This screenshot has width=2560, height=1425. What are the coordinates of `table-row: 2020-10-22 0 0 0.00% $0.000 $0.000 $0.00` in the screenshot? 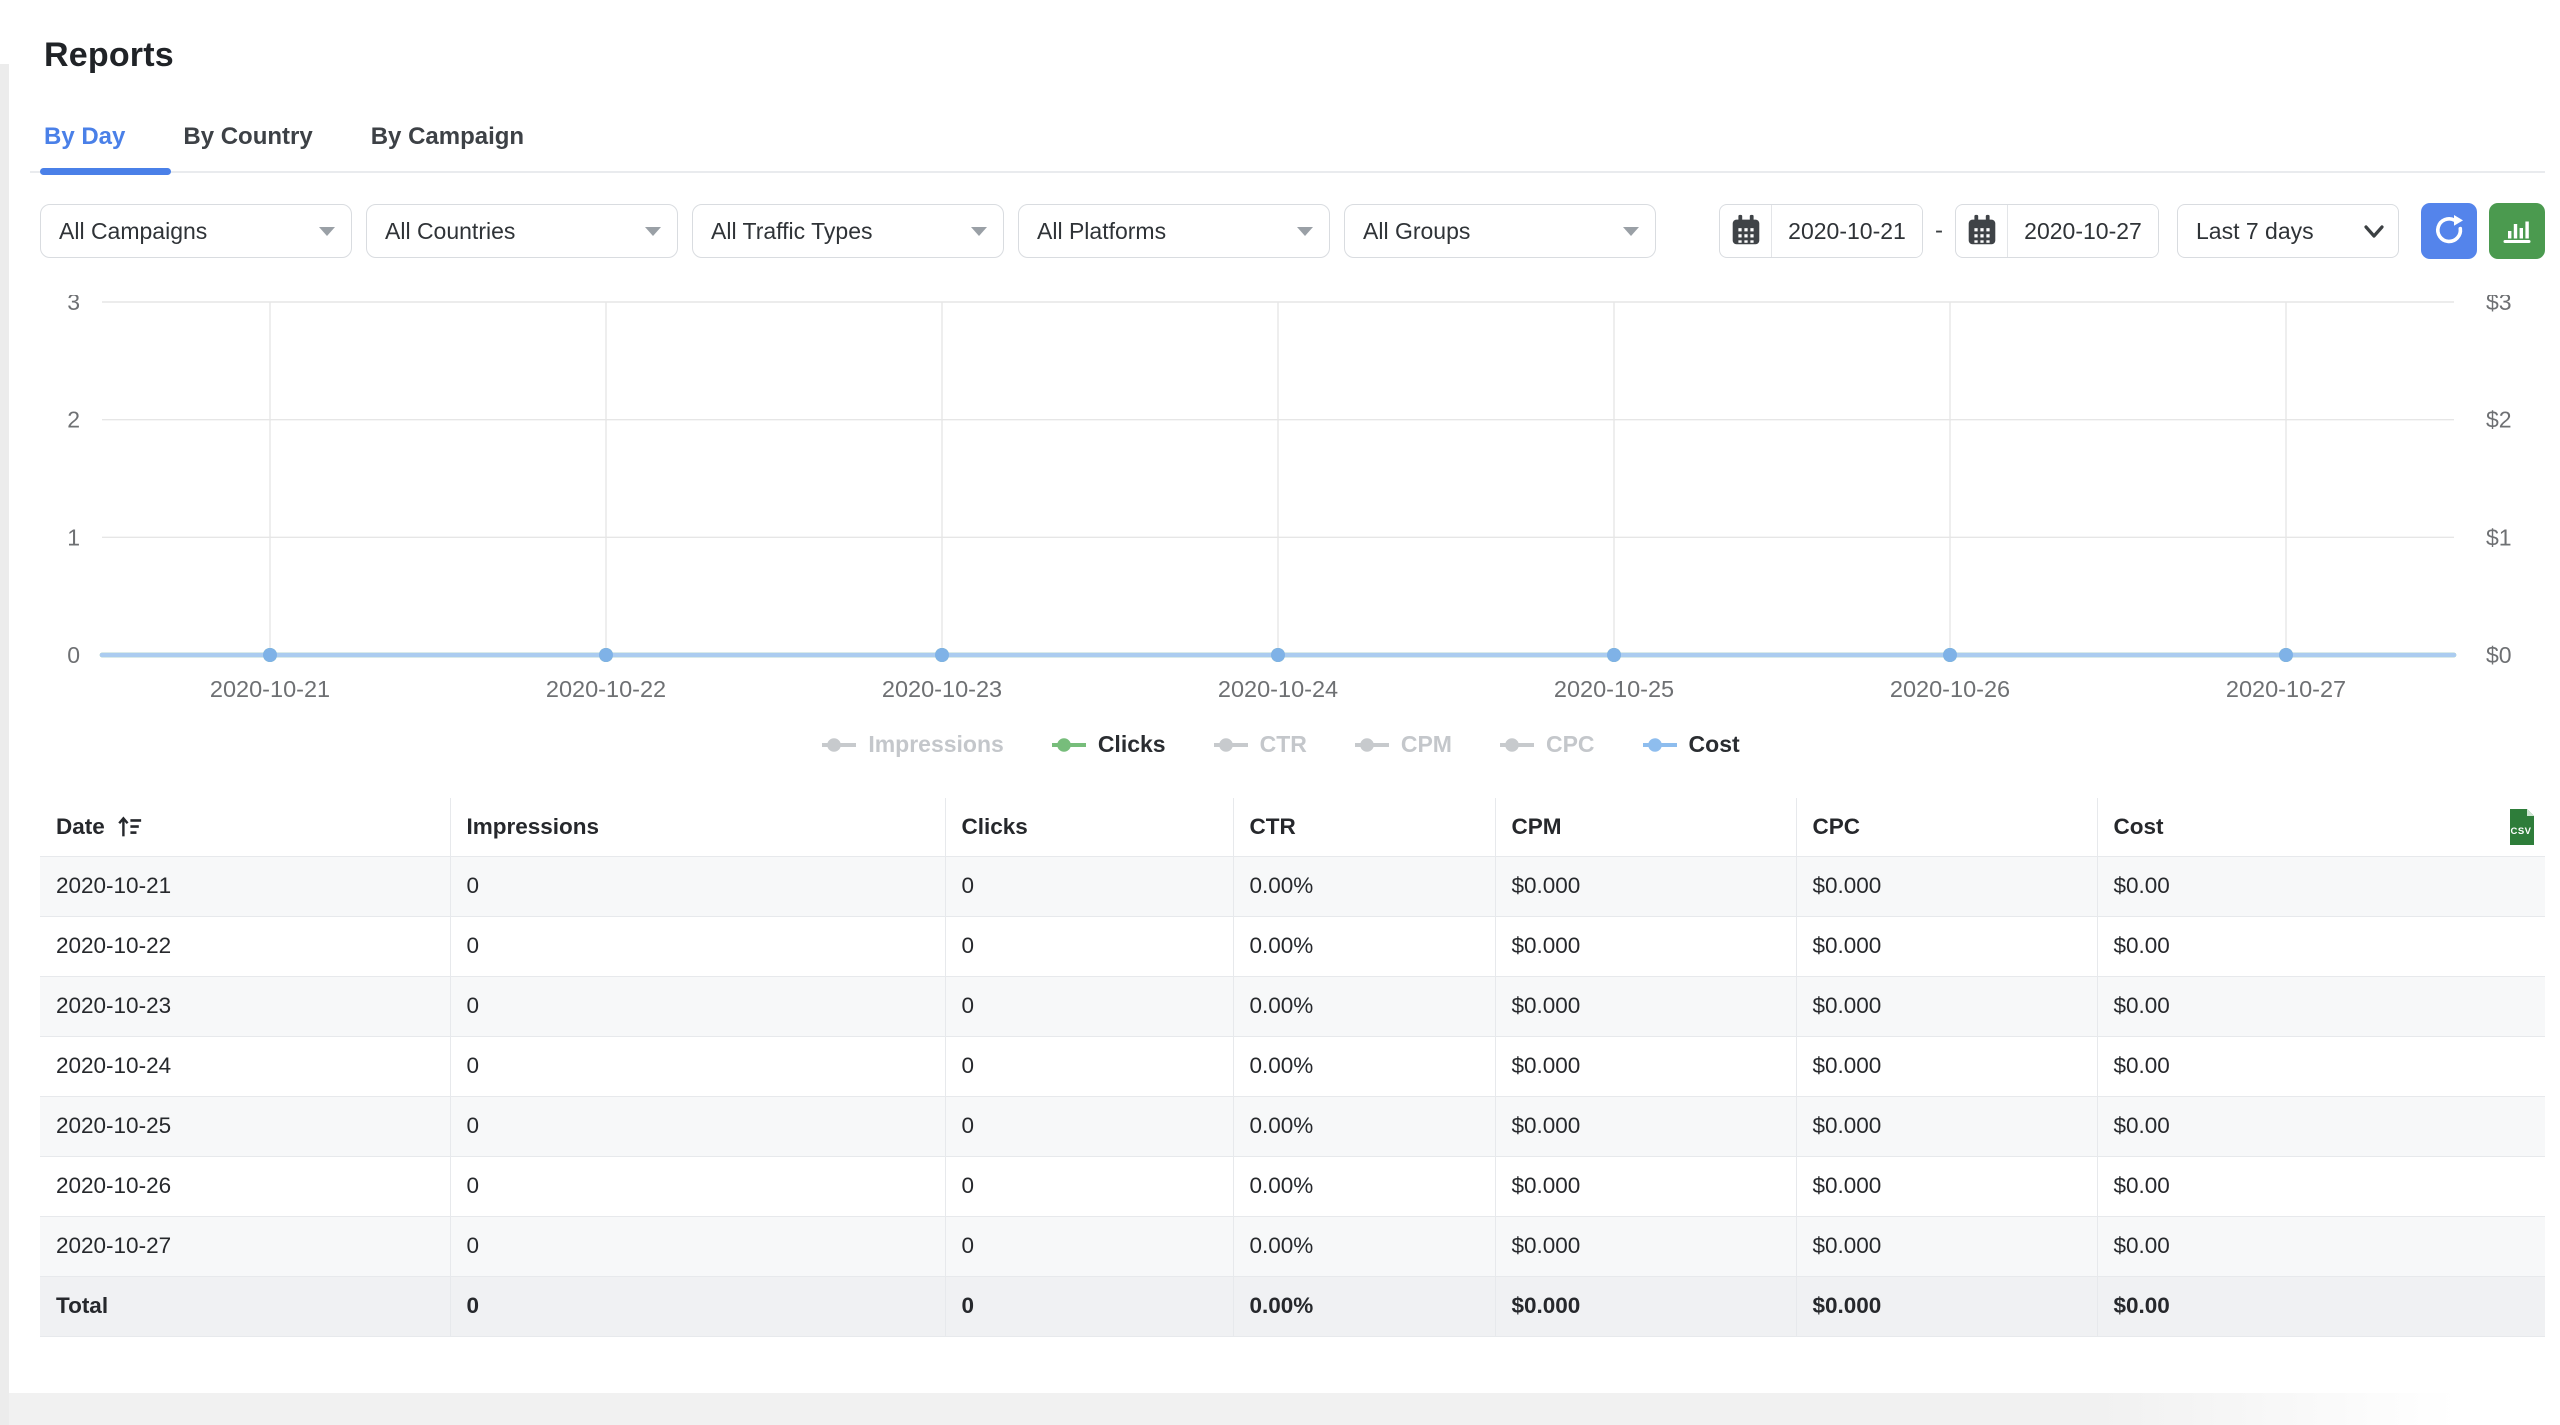 It's located at (1292, 946).